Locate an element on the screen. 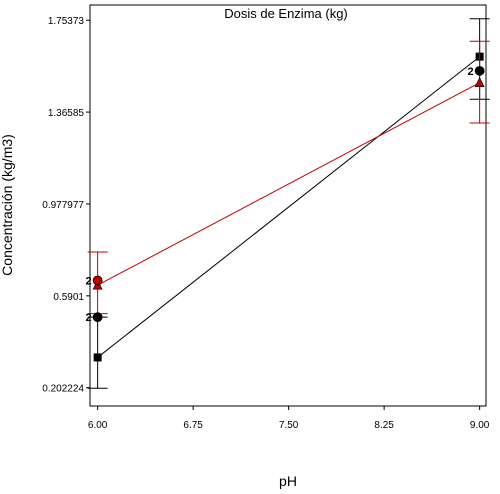 This screenshot has width=500, height=494. chart-title: Dosis de Enzima (kg) is located at coordinates (286, 13).